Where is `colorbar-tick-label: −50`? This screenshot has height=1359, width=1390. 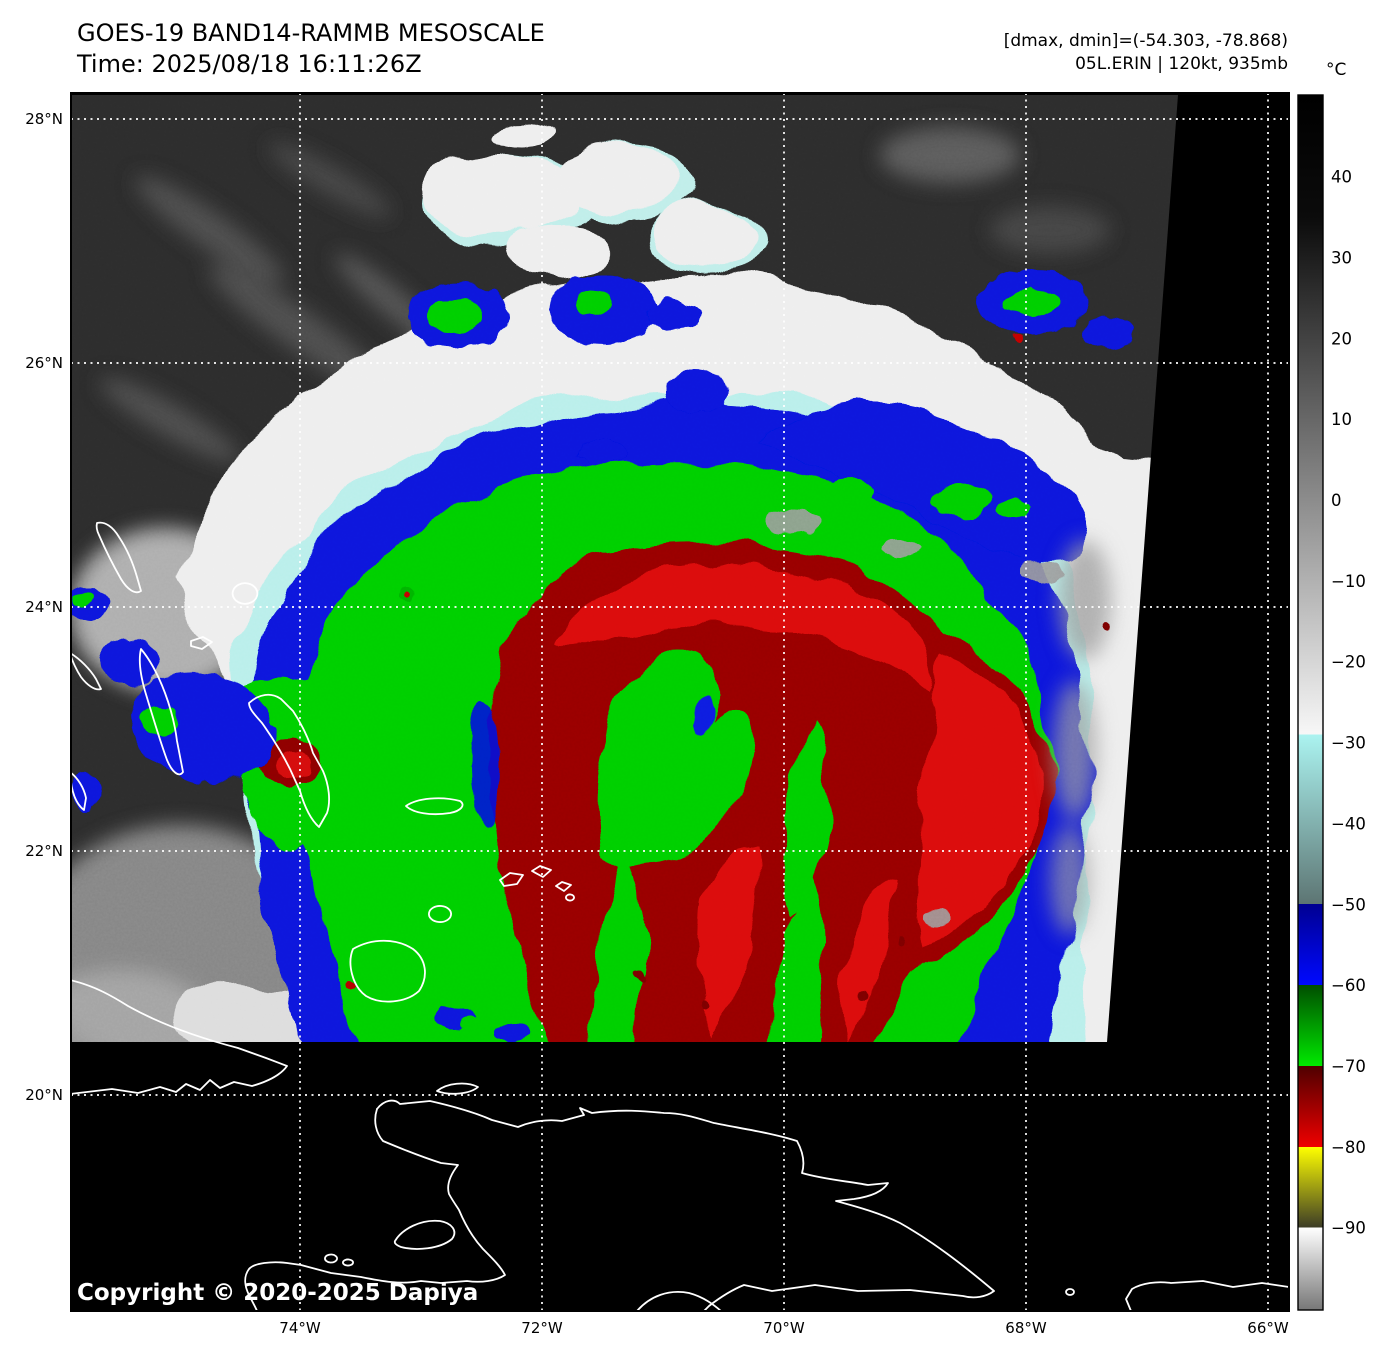 colorbar-tick-label: −50 is located at coordinates (1348, 904).